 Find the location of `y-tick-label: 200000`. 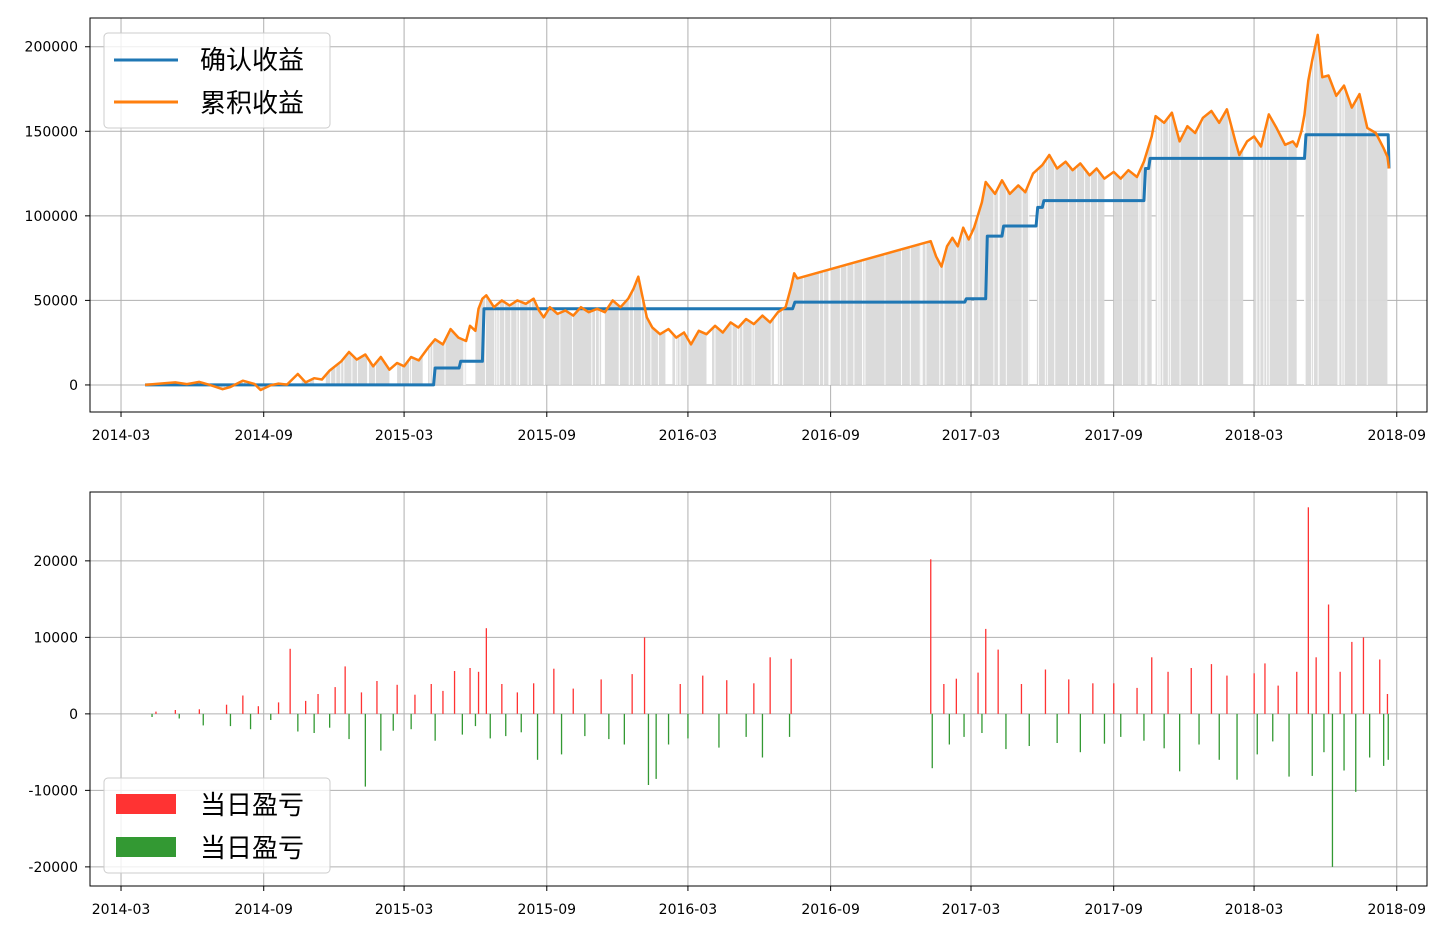

y-tick-label: 200000 is located at coordinates (51, 48).